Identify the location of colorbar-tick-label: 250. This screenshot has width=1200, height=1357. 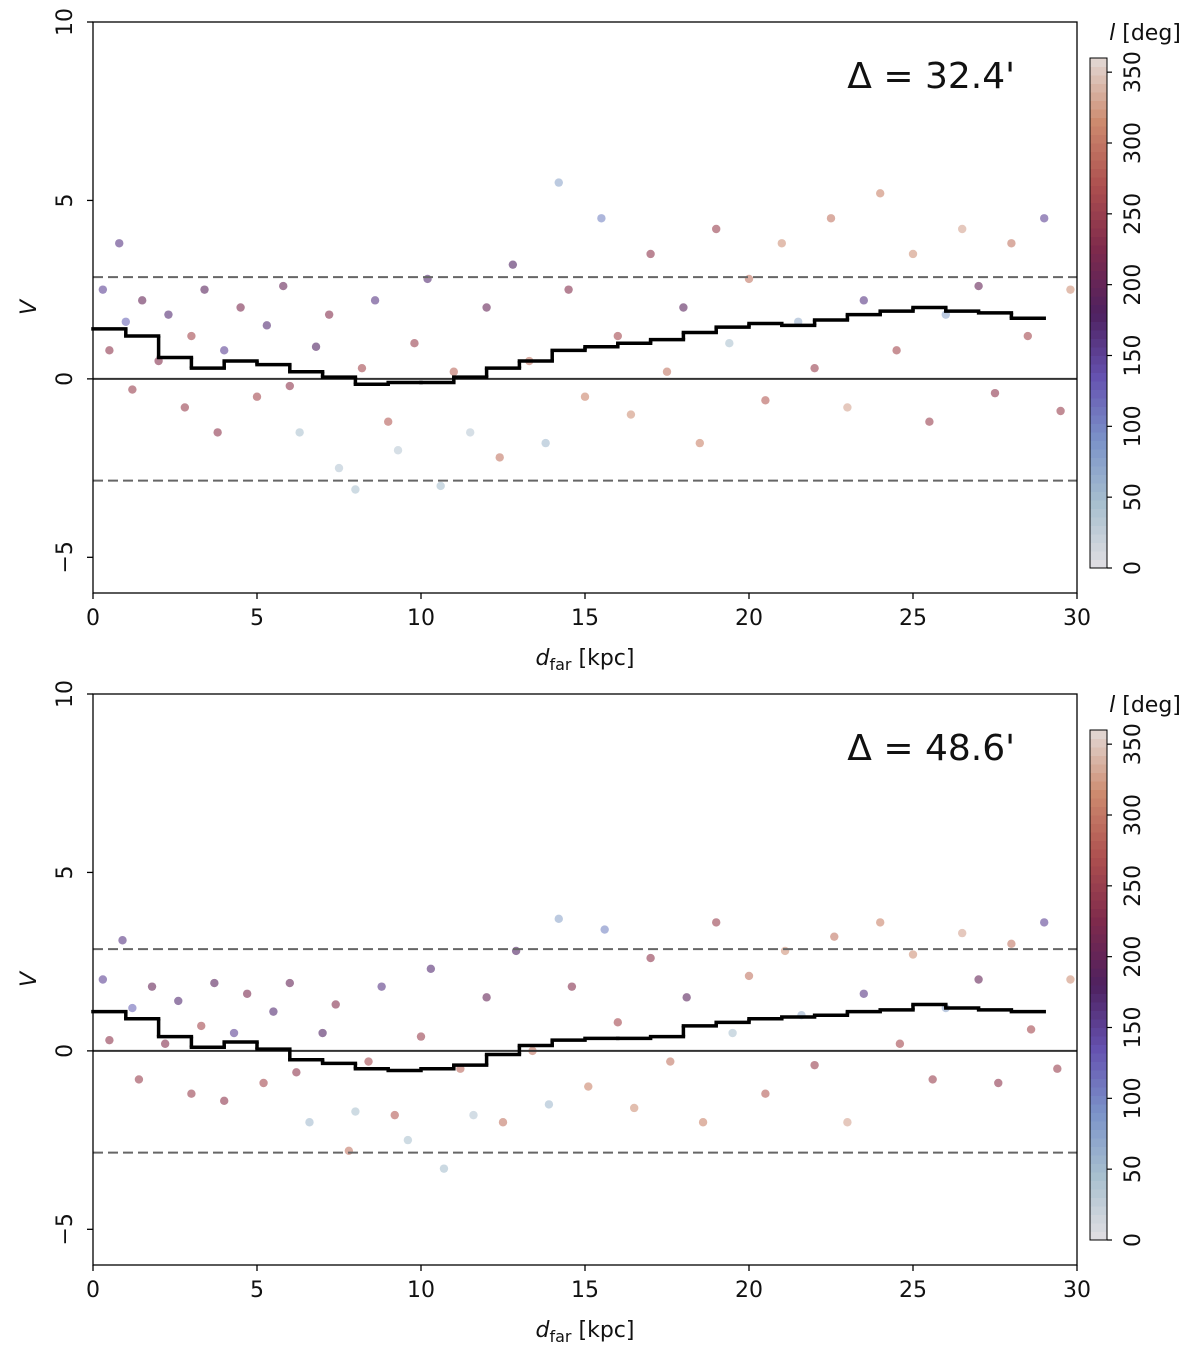
(1133, 214).